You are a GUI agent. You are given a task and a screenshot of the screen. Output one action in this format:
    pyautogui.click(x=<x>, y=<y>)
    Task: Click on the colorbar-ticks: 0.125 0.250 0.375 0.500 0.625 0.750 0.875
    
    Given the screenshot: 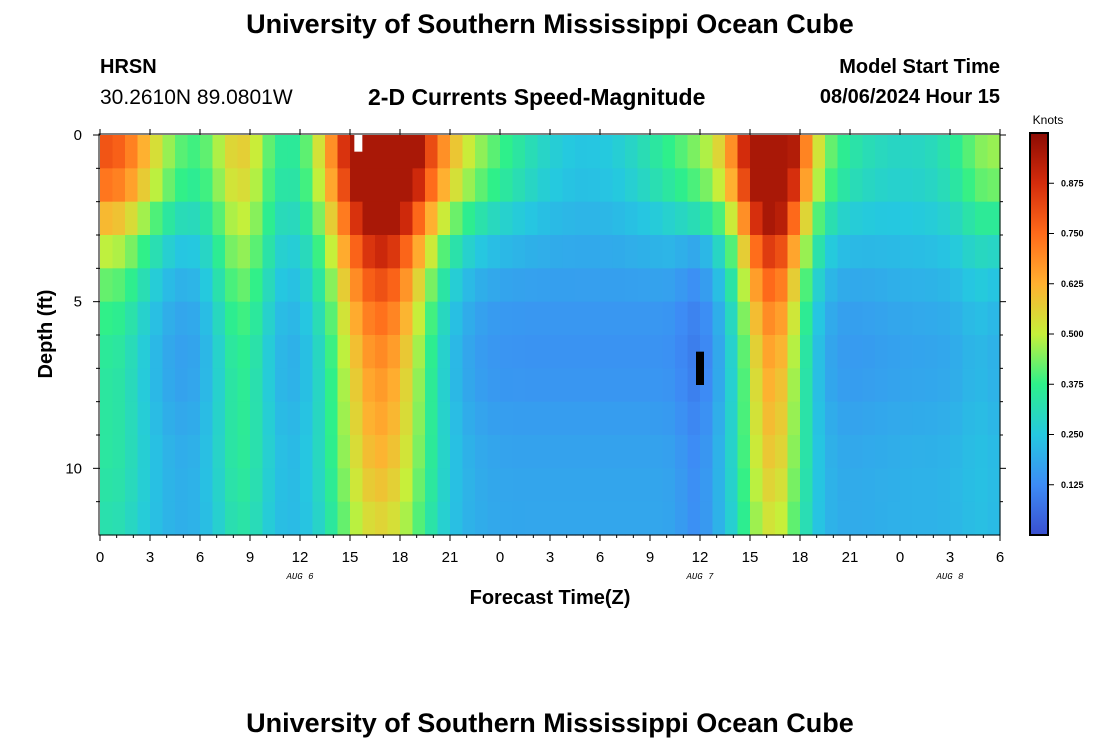 What is the action you would take?
    pyautogui.click(x=1066, y=334)
    